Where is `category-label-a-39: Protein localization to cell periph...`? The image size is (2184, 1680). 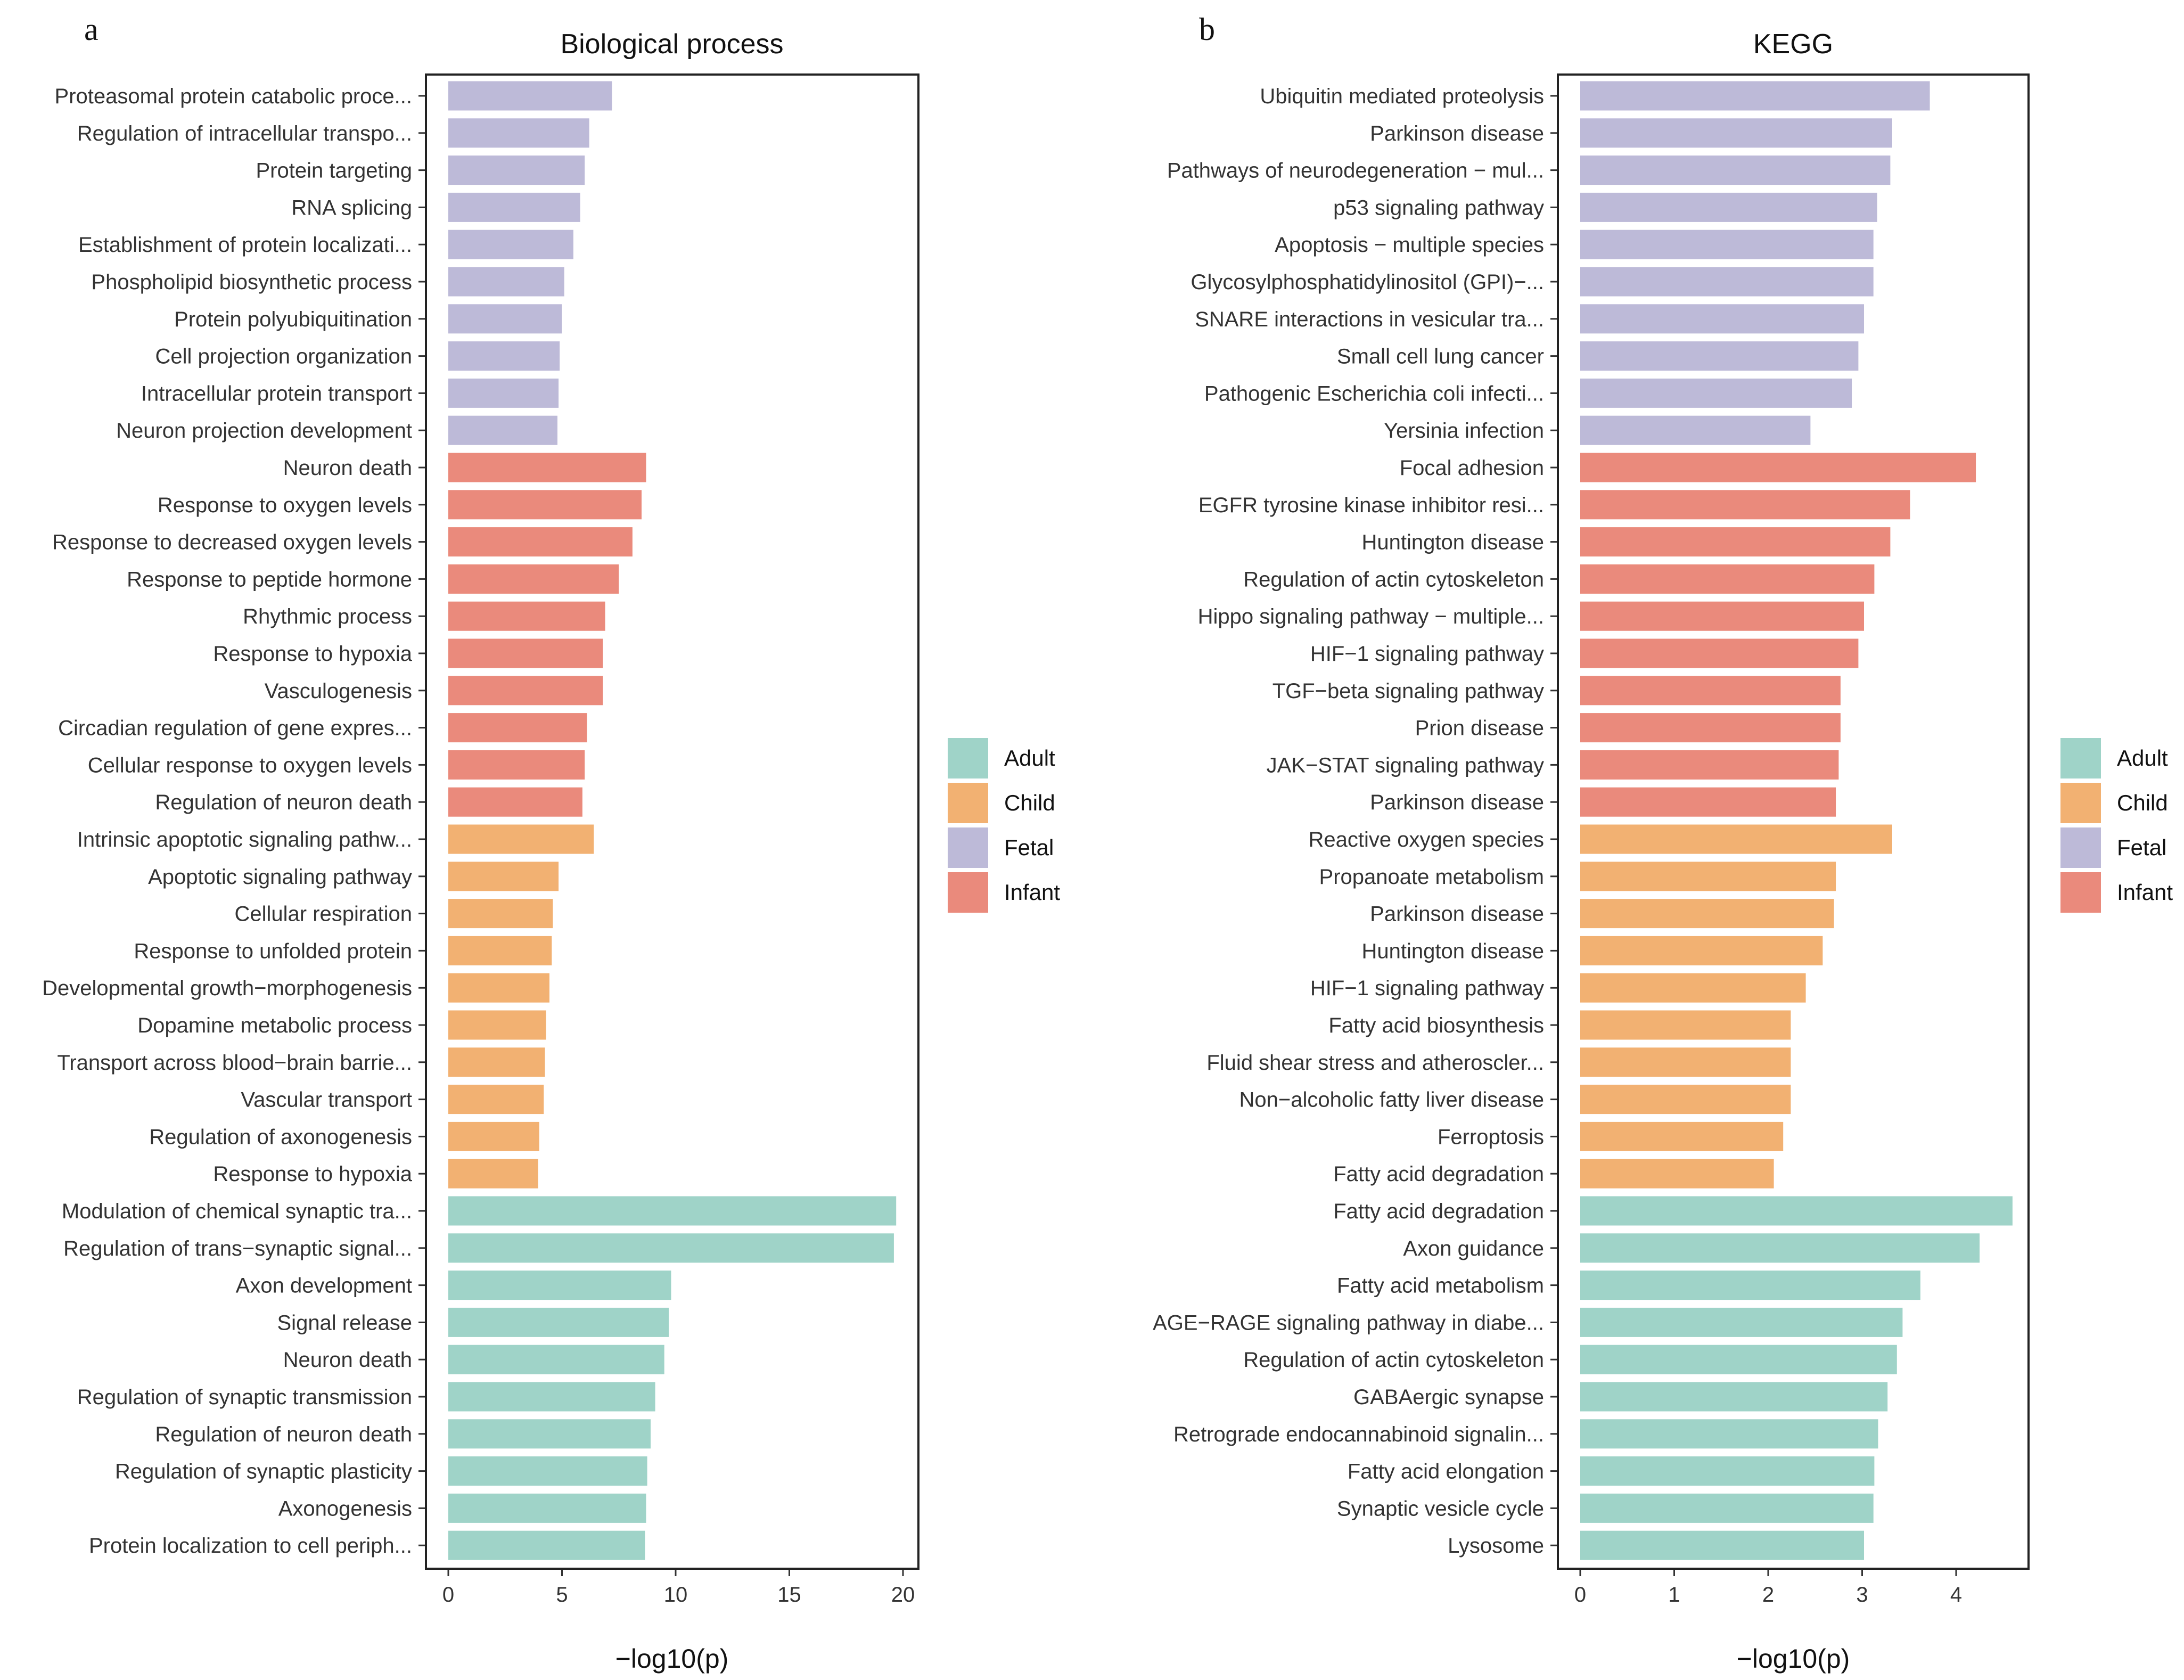 category-label-a-39: Protein localization to cell periph... is located at coordinates (250, 1546).